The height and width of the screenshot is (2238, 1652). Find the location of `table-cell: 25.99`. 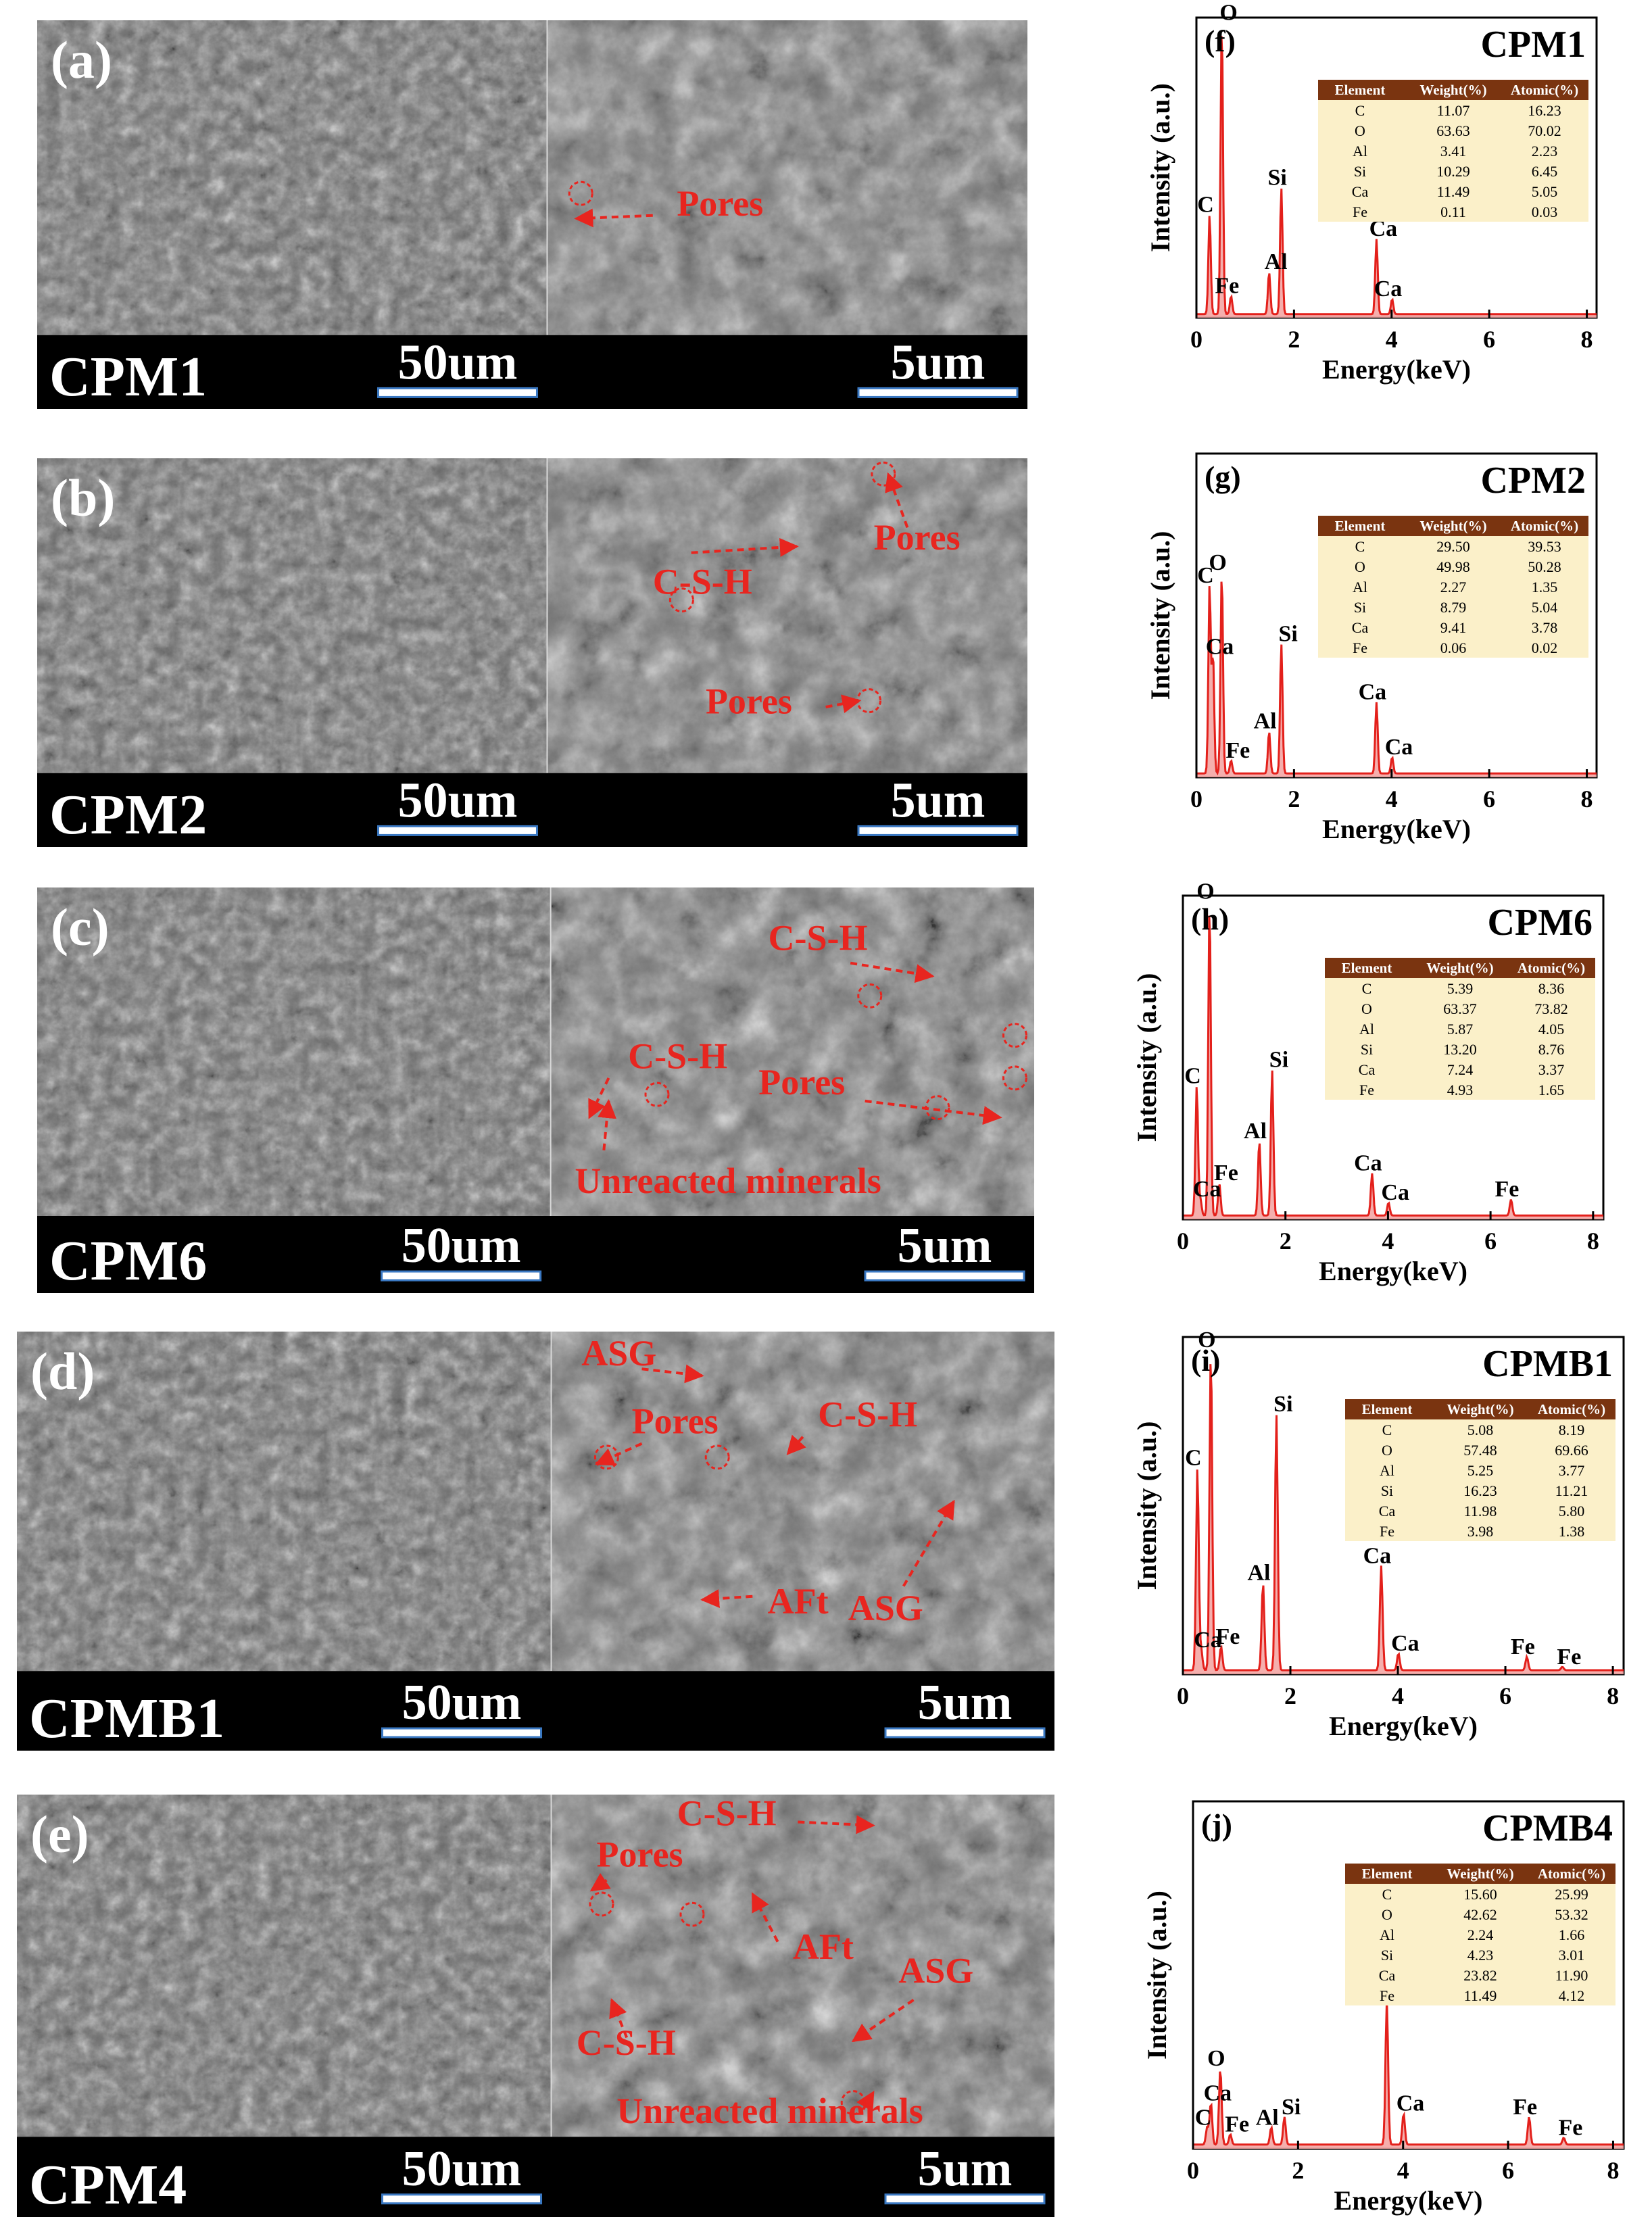

table-cell: 25.99 is located at coordinates (1571, 1894).